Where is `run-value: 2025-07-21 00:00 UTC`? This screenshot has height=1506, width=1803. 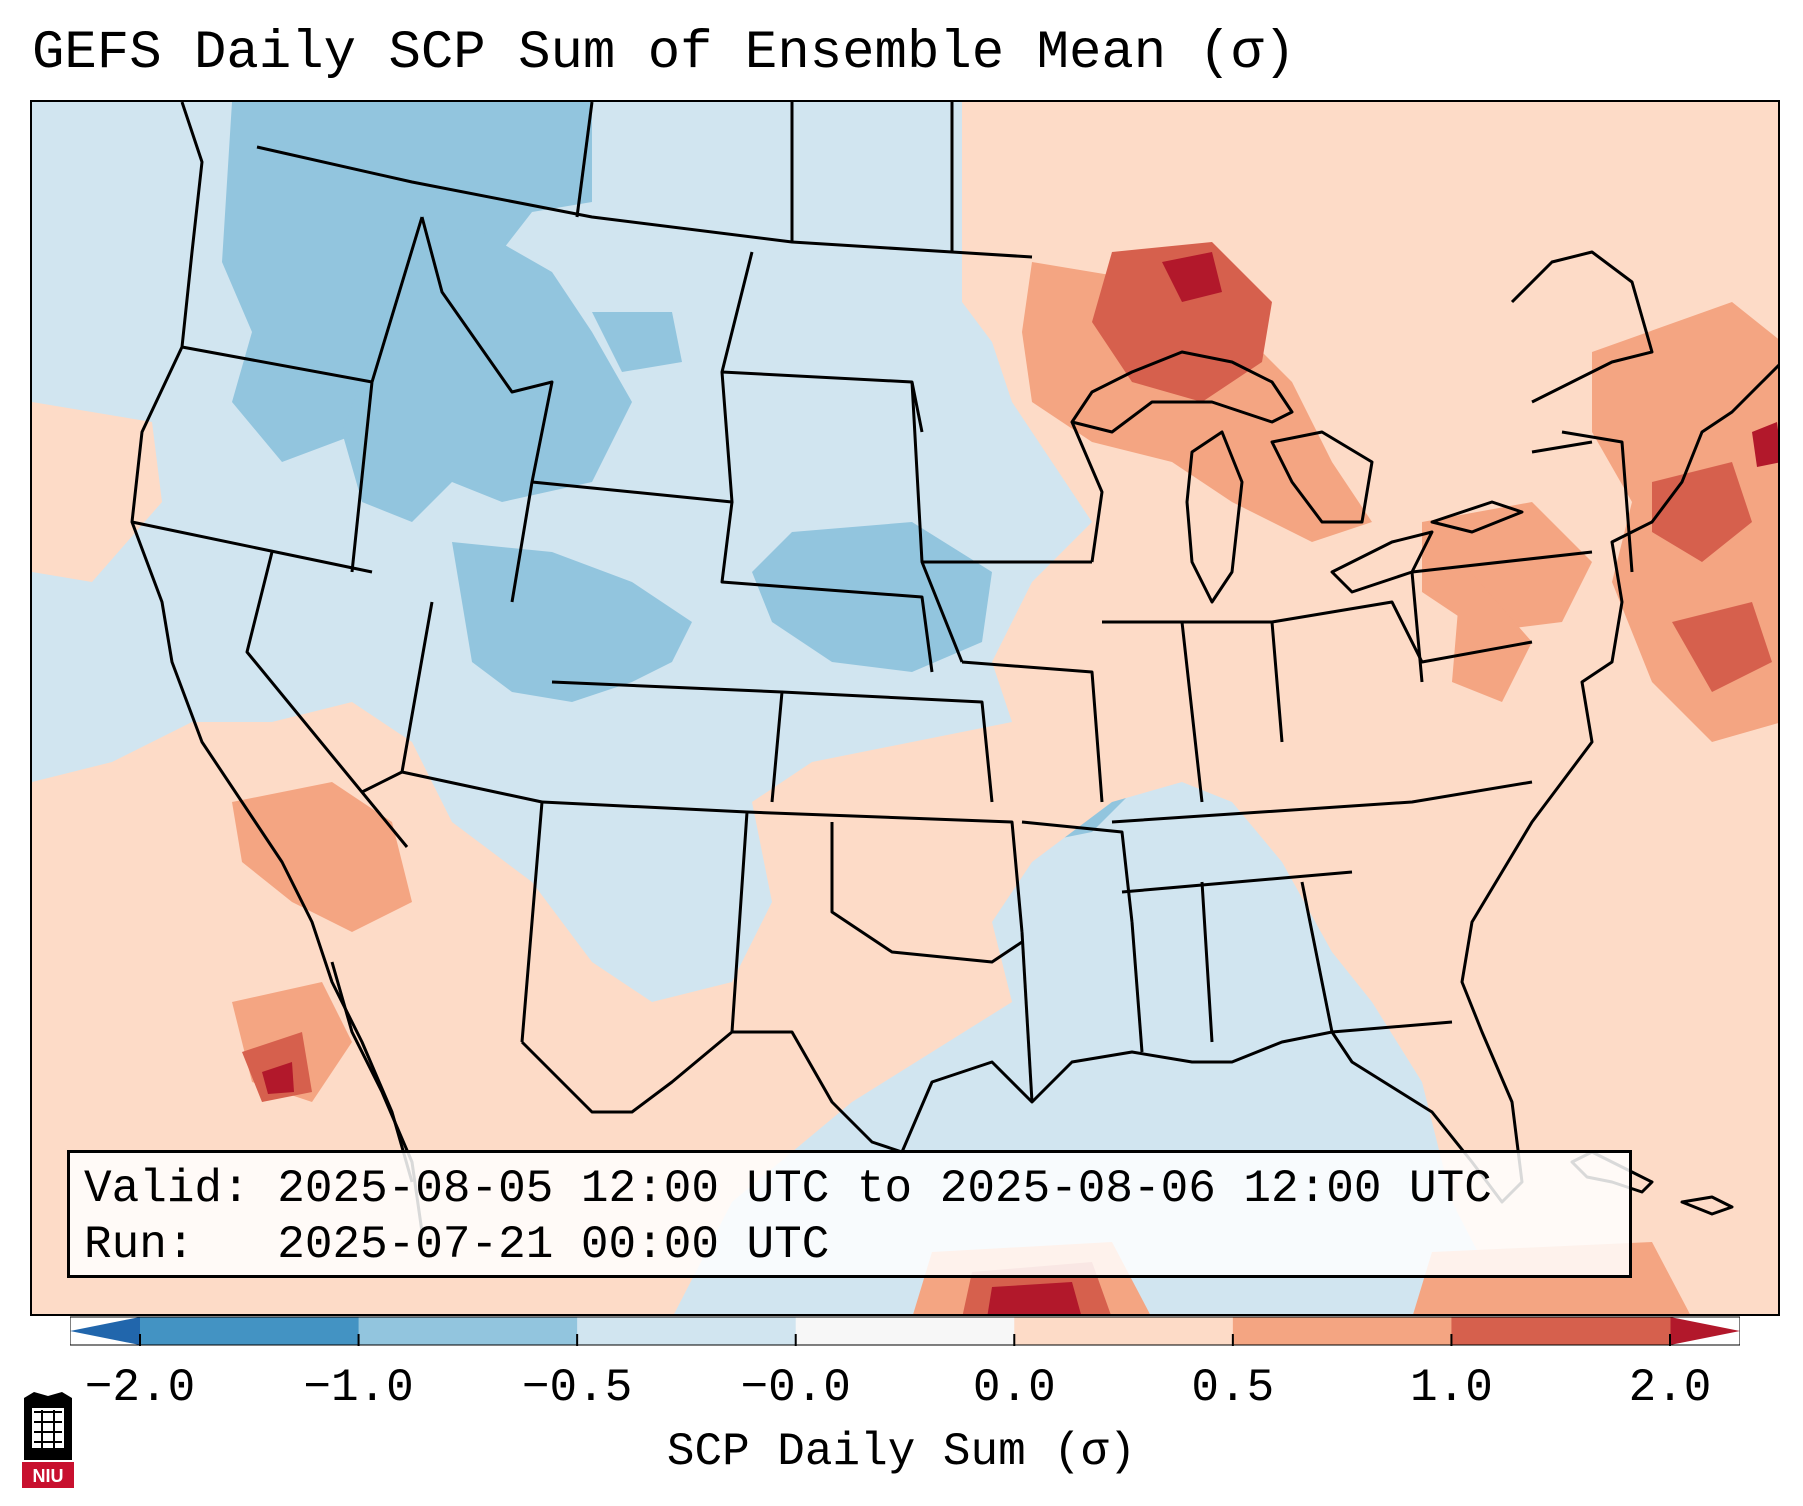 run-value: 2025-07-21 00:00 UTC is located at coordinates (553, 1245).